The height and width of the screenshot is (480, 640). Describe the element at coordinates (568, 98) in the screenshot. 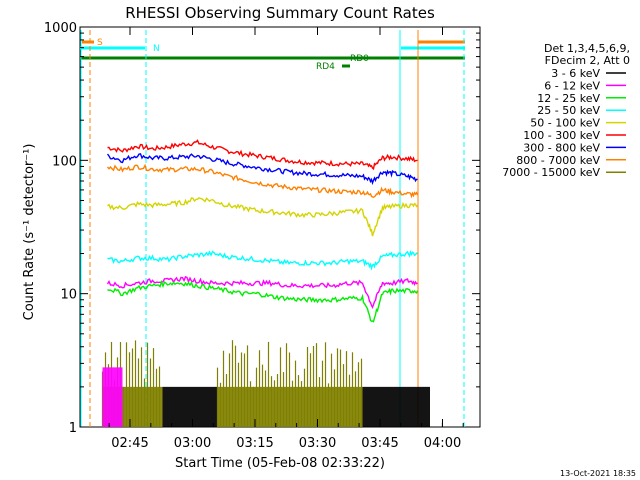

I see `legend-entry-label: 12 - 25 keV` at that location.